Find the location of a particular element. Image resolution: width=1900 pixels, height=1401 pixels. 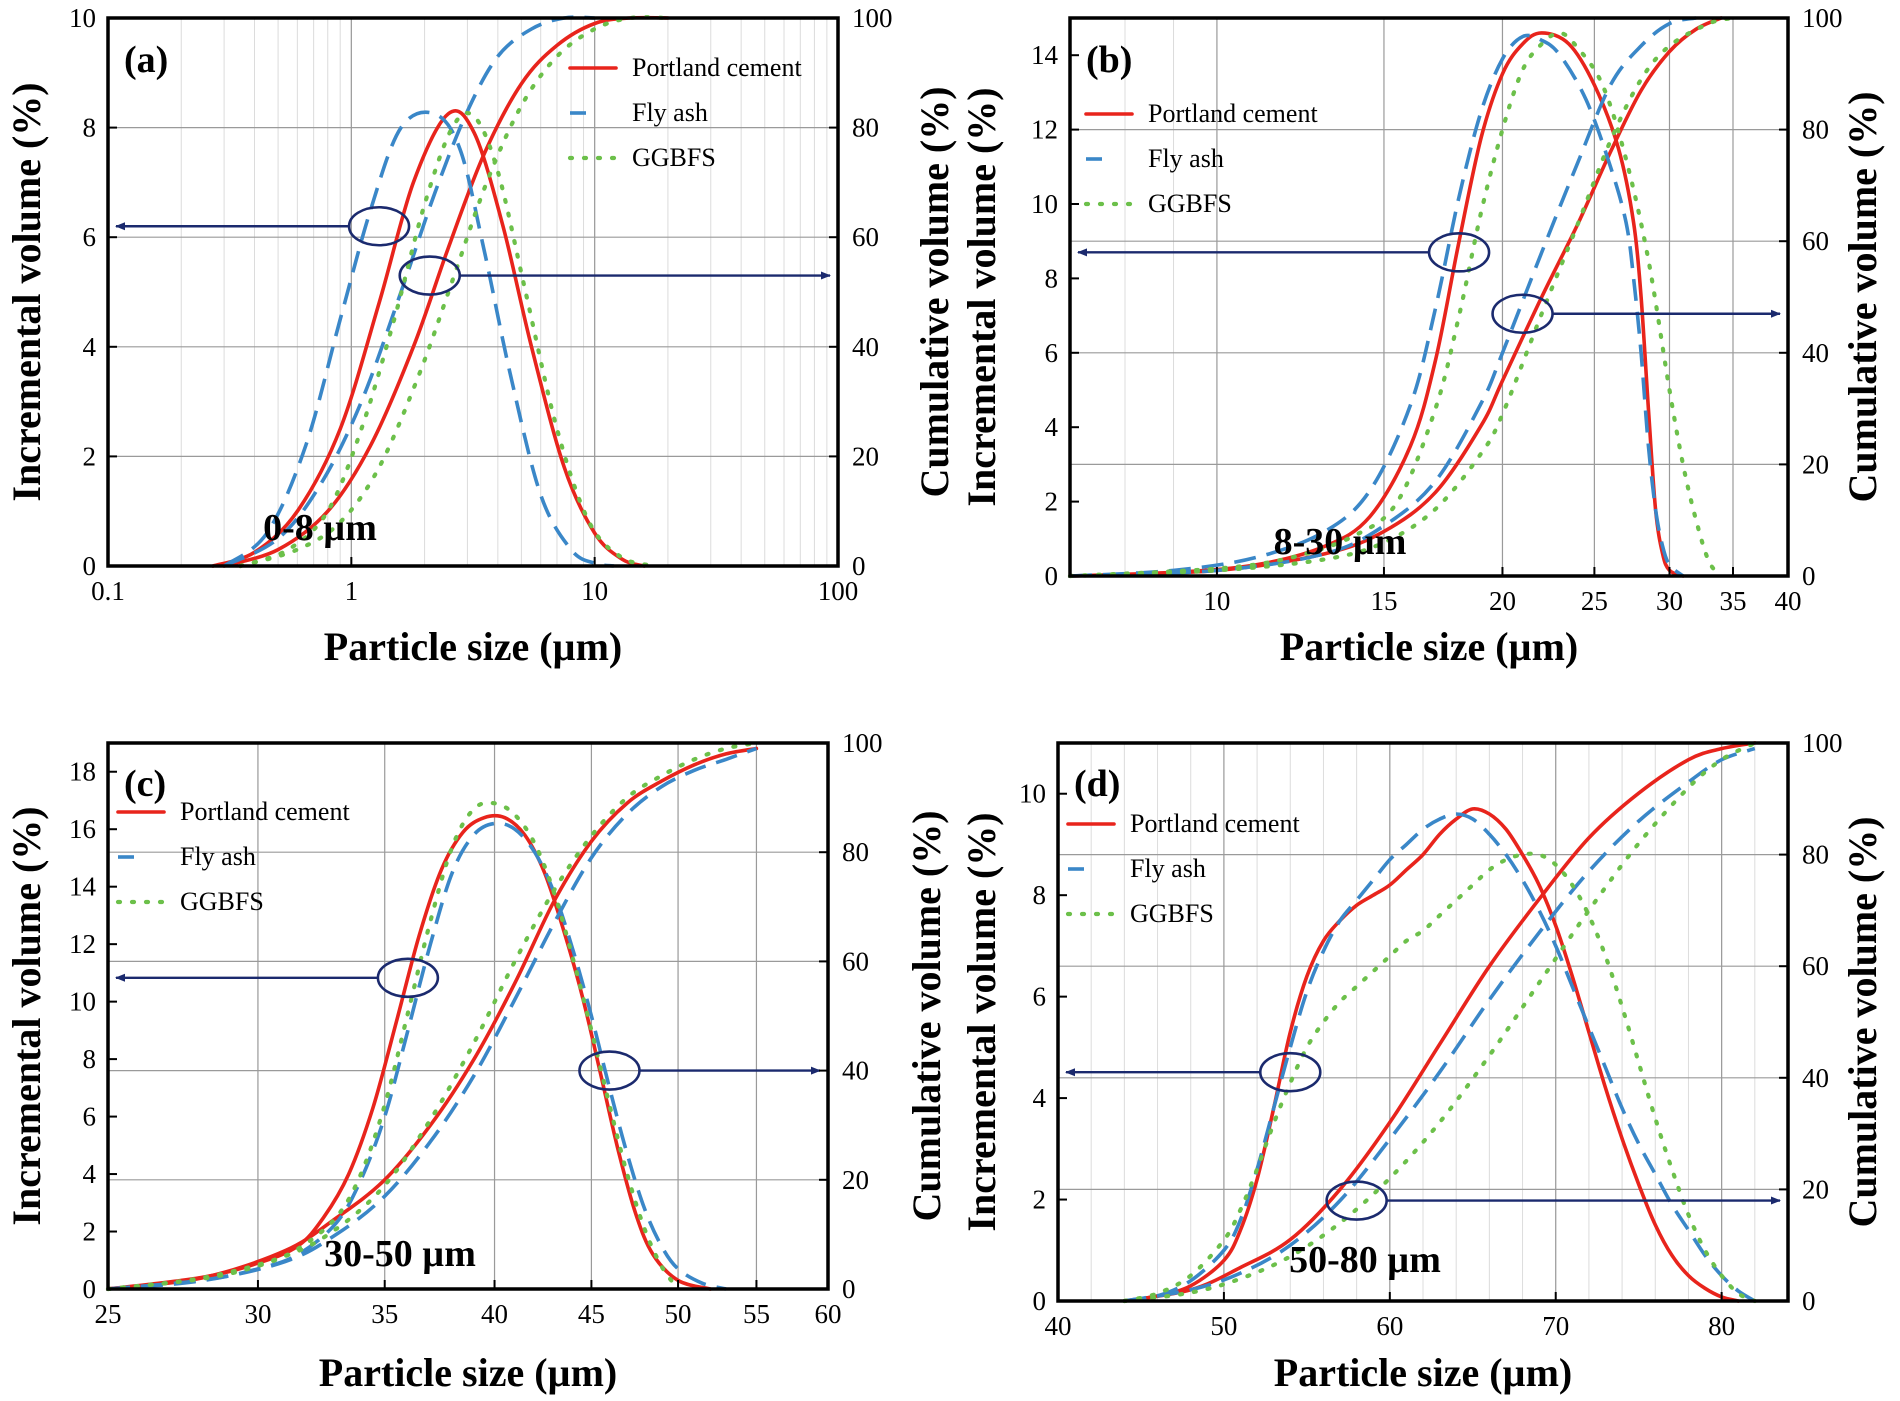

x-tick-label: 0.1 is located at coordinates (108, 591).